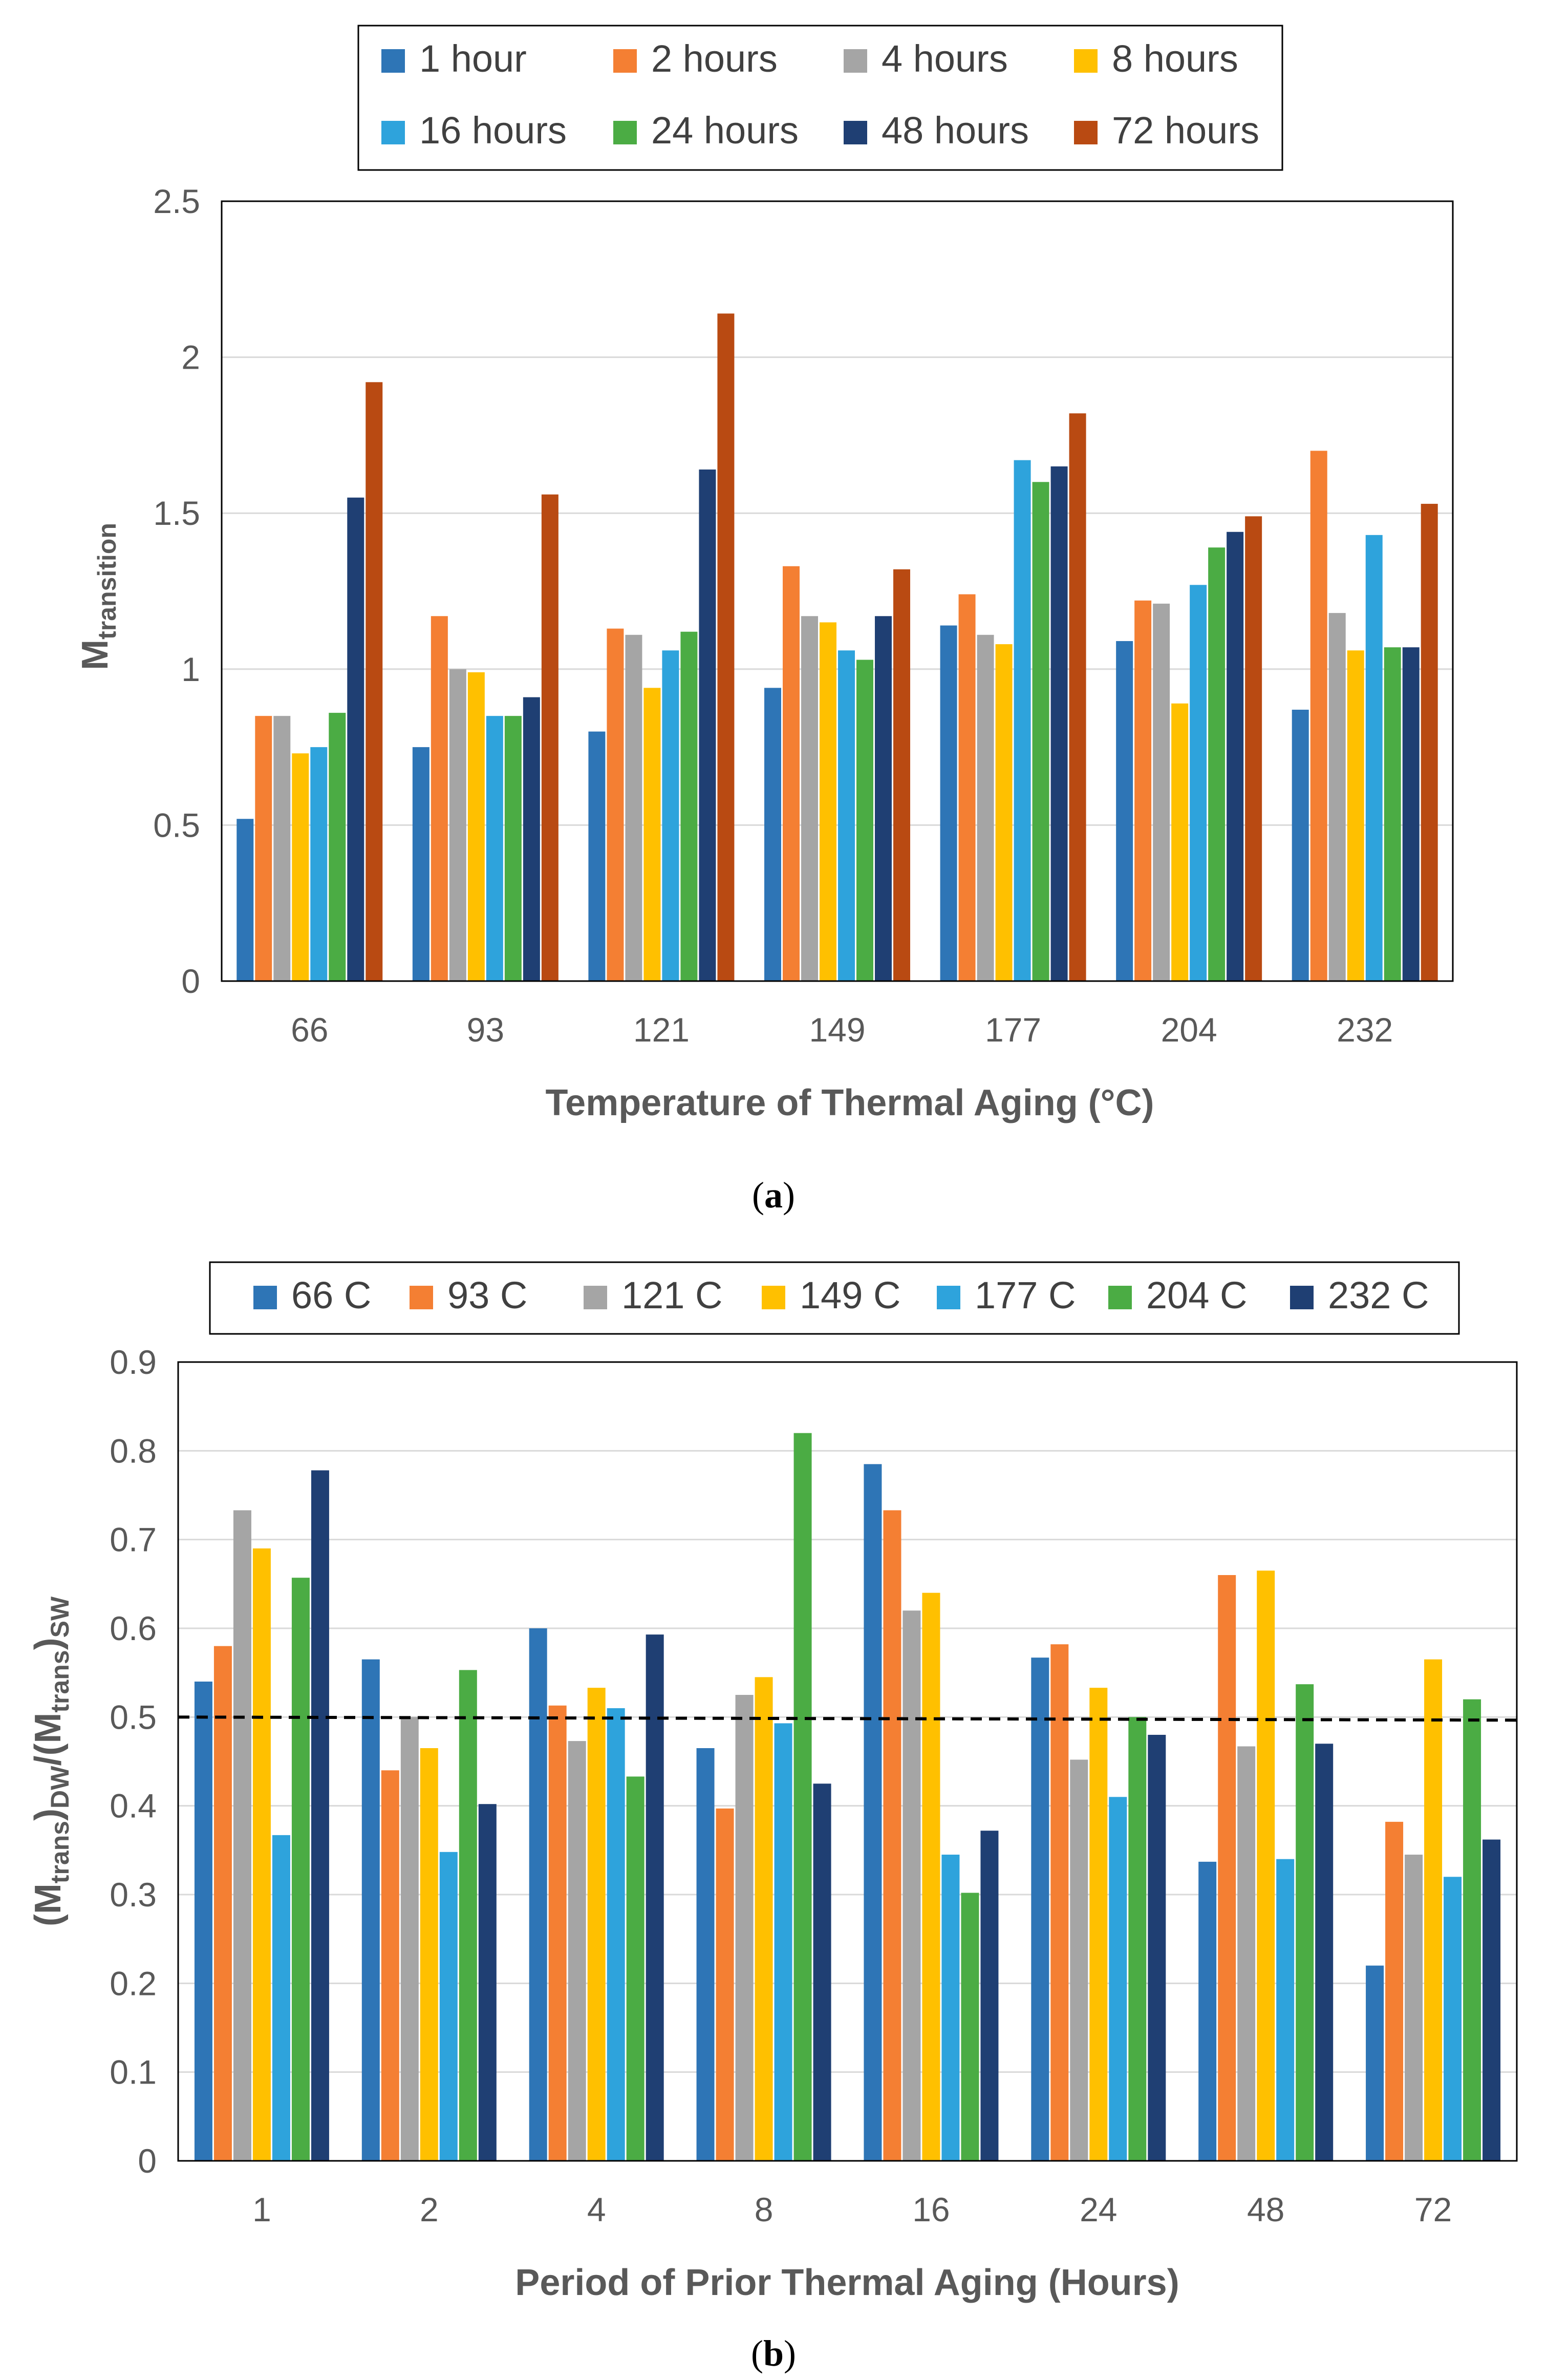  Describe the element at coordinates (725, 130) in the screenshot. I see `a-legend-label: 24 hours` at that location.